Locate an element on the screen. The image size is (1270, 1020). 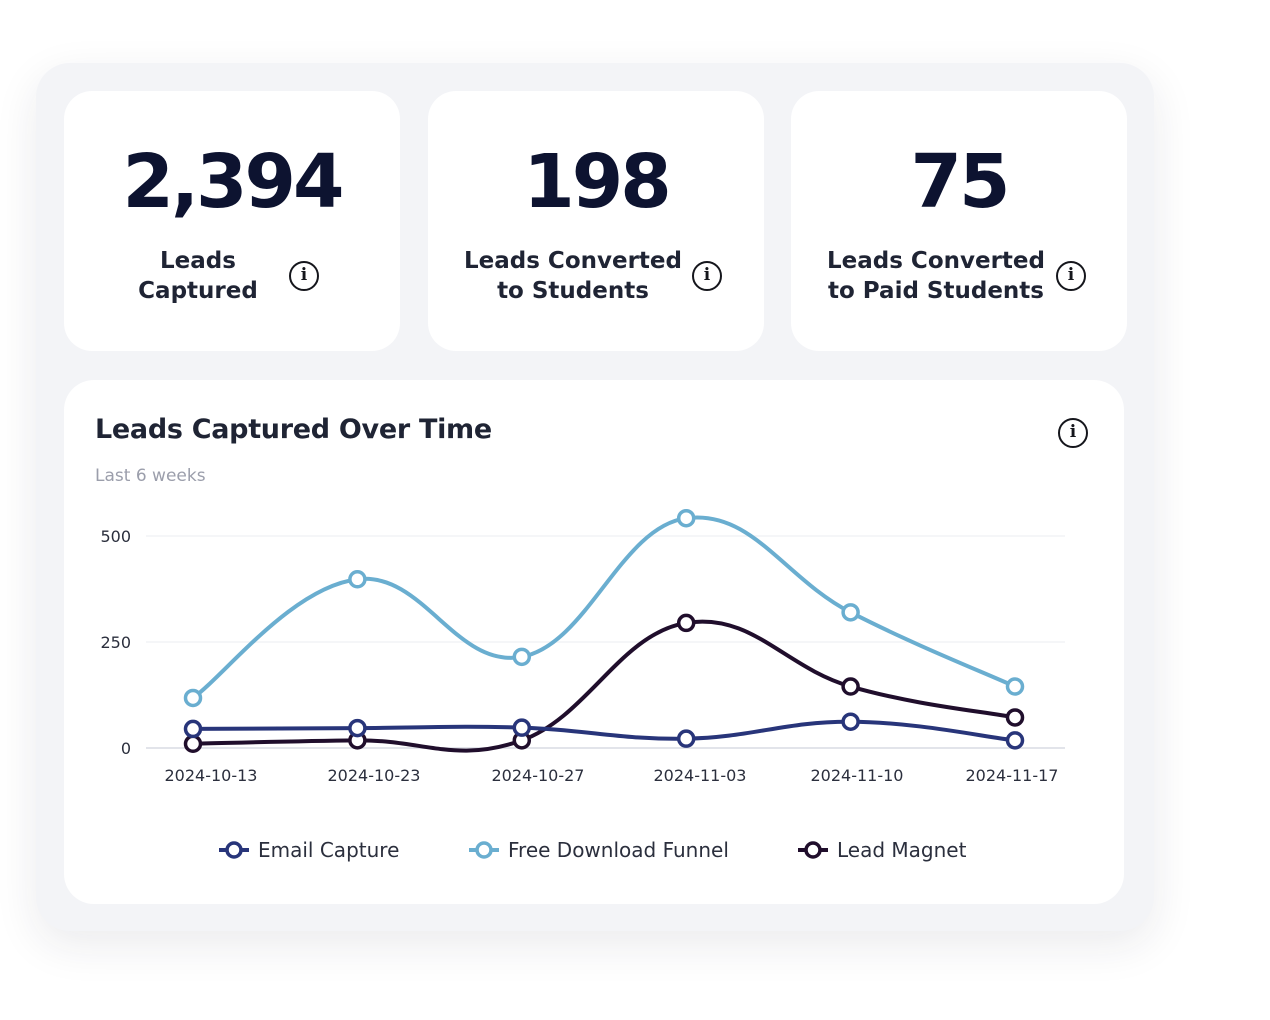
kpi-value: 2,394 is located at coordinates (233, 182).